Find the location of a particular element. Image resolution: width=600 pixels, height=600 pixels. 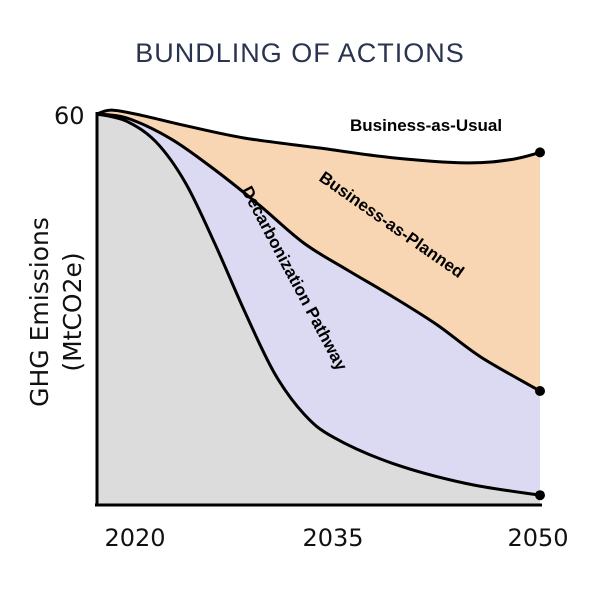

line-bau is located at coordinates (318, 136).